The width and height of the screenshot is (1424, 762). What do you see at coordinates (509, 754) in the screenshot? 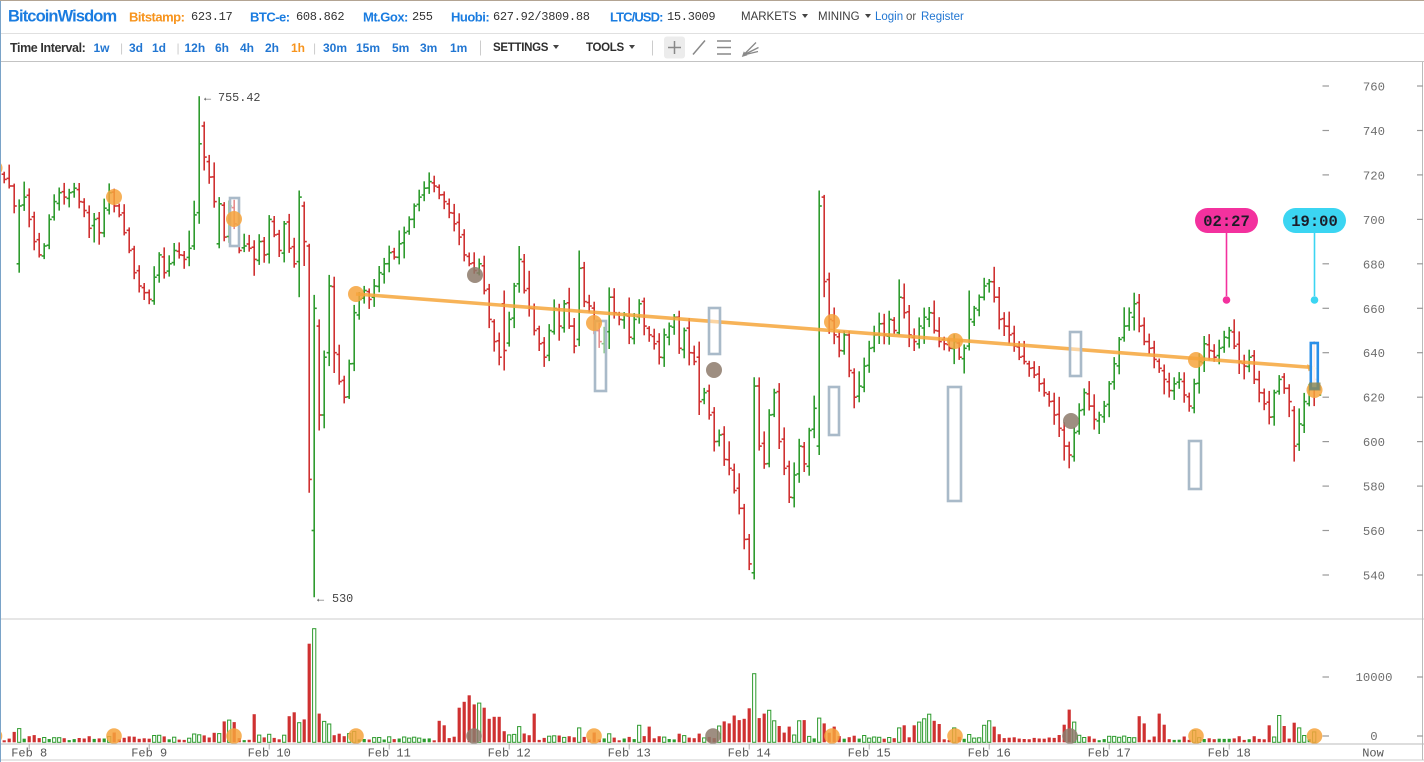
I see `svg-text: Feb 12` at bounding box center [509, 754].